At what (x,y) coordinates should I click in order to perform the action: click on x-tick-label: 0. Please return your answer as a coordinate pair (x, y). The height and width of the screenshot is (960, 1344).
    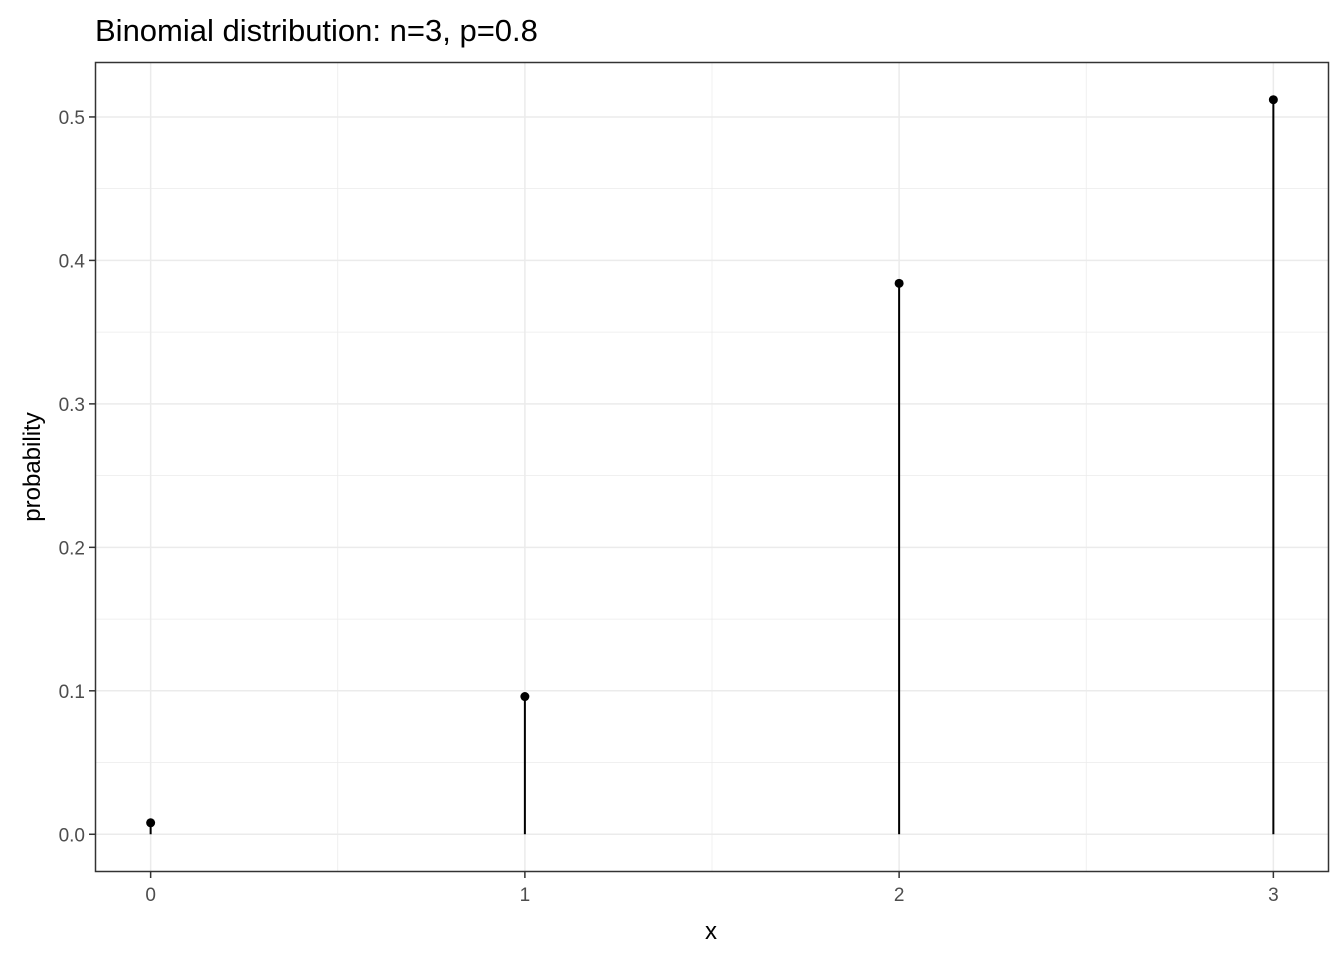
    Looking at the image, I should click on (150, 895).